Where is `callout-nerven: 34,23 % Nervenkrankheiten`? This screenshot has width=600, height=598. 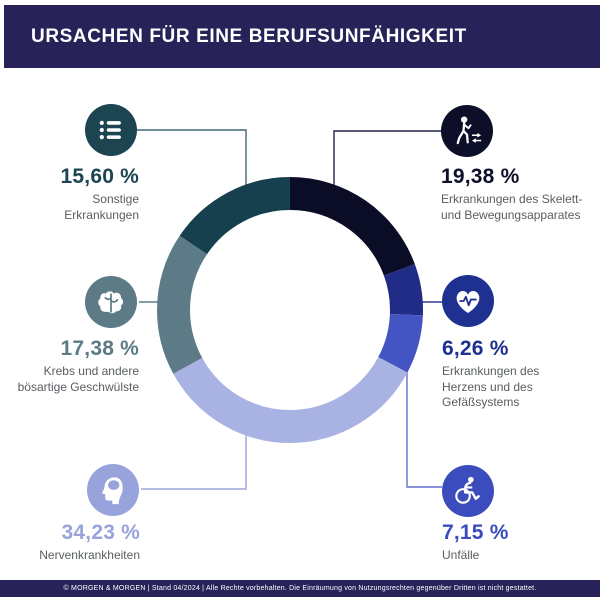 callout-nerven: 34,23 % Nervenkrankheiten is located at coordinates (89, 542).